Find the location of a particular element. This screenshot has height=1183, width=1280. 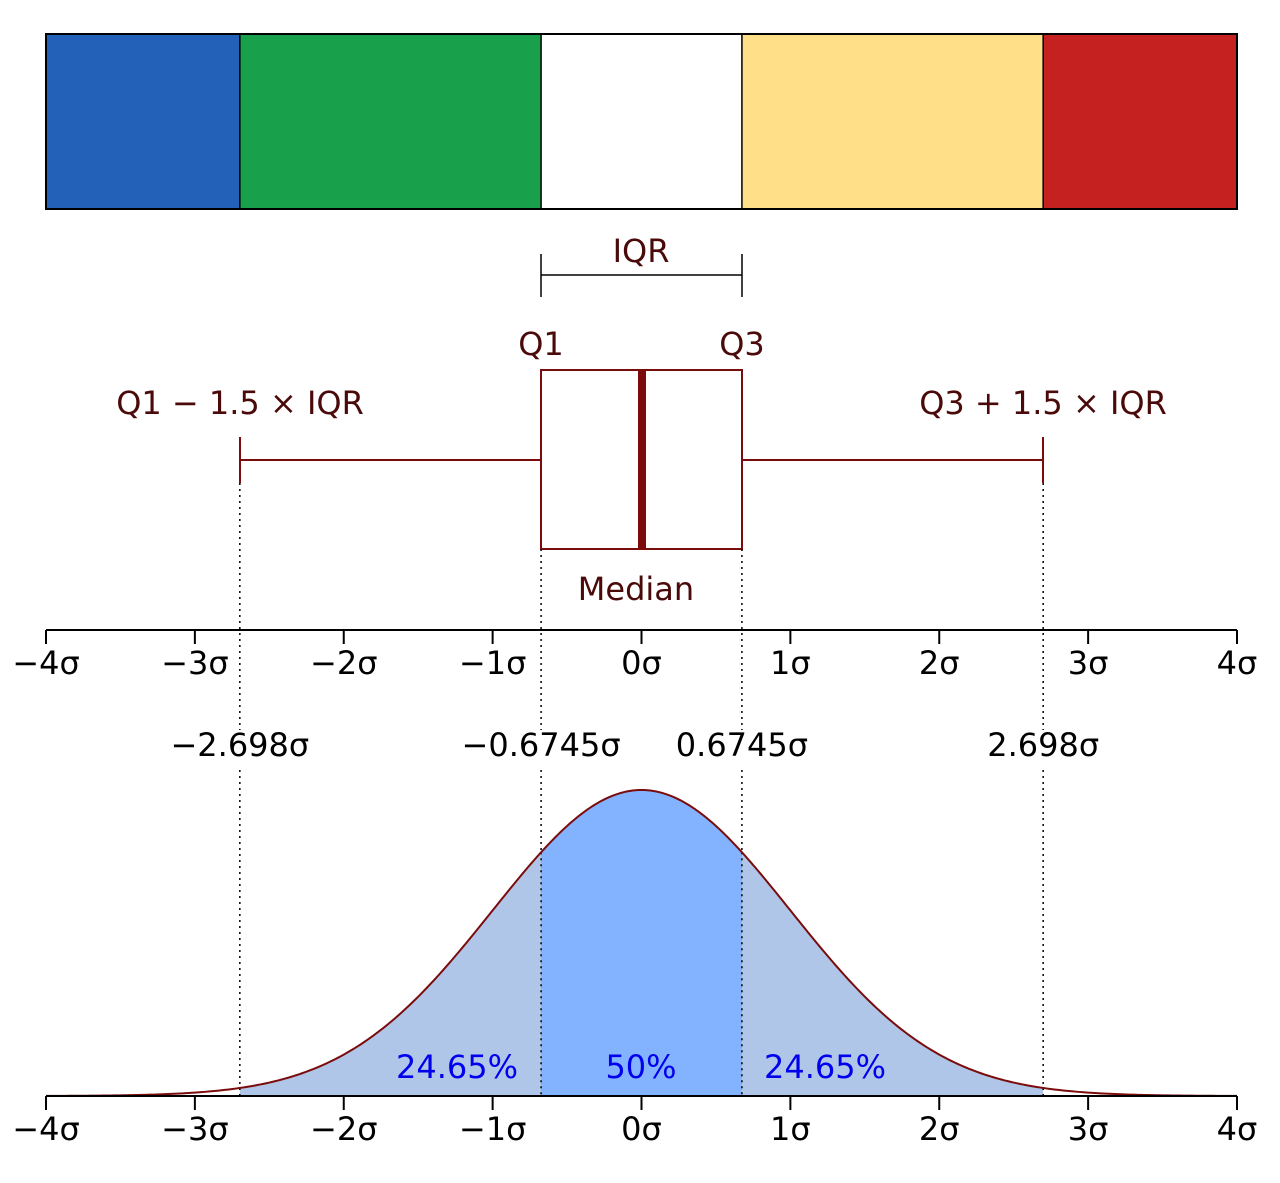

iqr-label: IQR is located at coordinates (641, 251).